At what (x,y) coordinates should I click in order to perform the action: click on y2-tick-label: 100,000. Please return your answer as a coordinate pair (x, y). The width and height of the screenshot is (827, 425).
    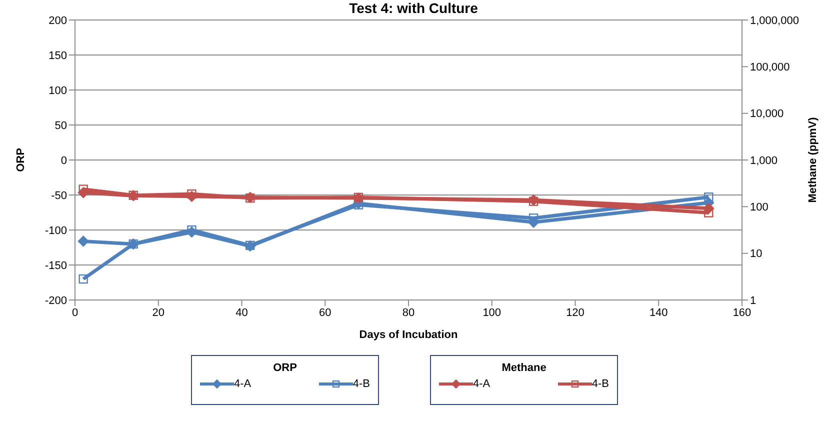
    Looking at the image, I should click on (770, 68).